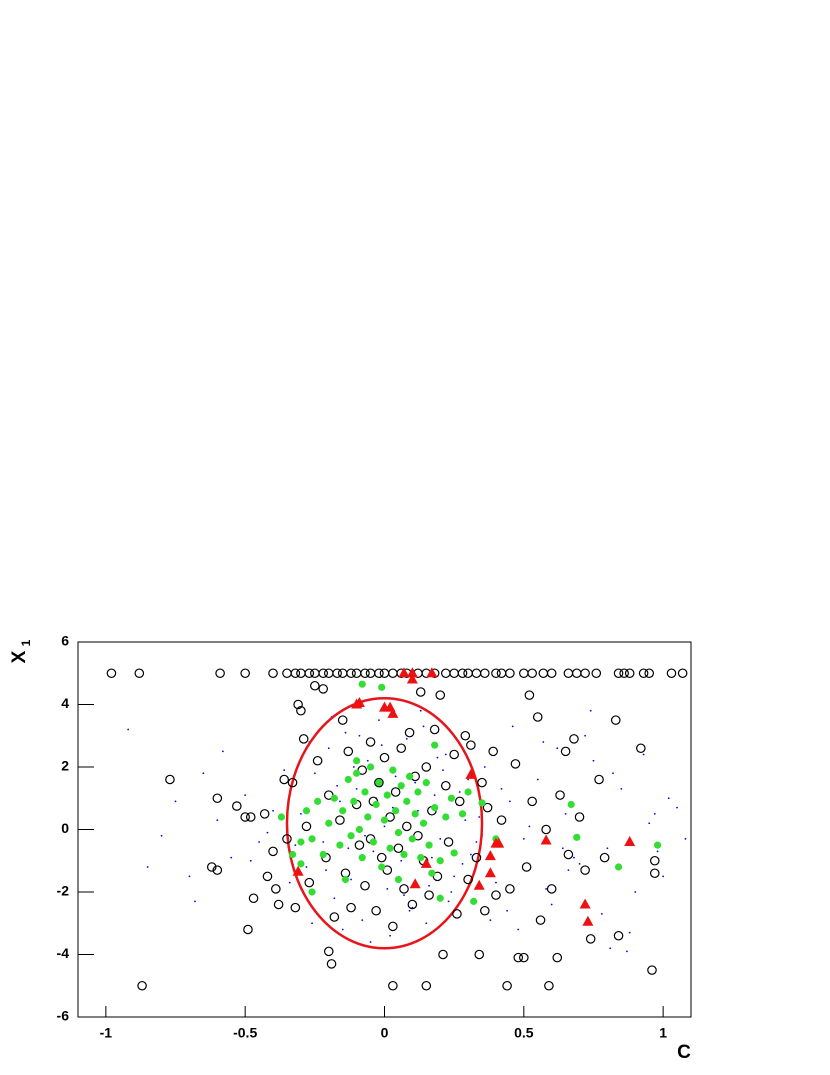 Image resolution: width=830 pixels, height=1075 pixels. I want to click on y-tick-label: 2, so click(65, 766).